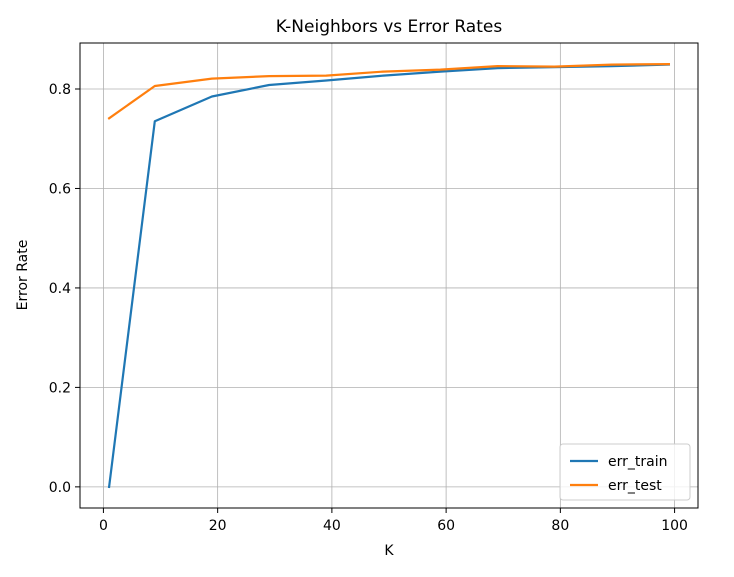 This screenshot has height=577, width=734. I want to click on y-tick-label: 0.6, so click(60, 189).